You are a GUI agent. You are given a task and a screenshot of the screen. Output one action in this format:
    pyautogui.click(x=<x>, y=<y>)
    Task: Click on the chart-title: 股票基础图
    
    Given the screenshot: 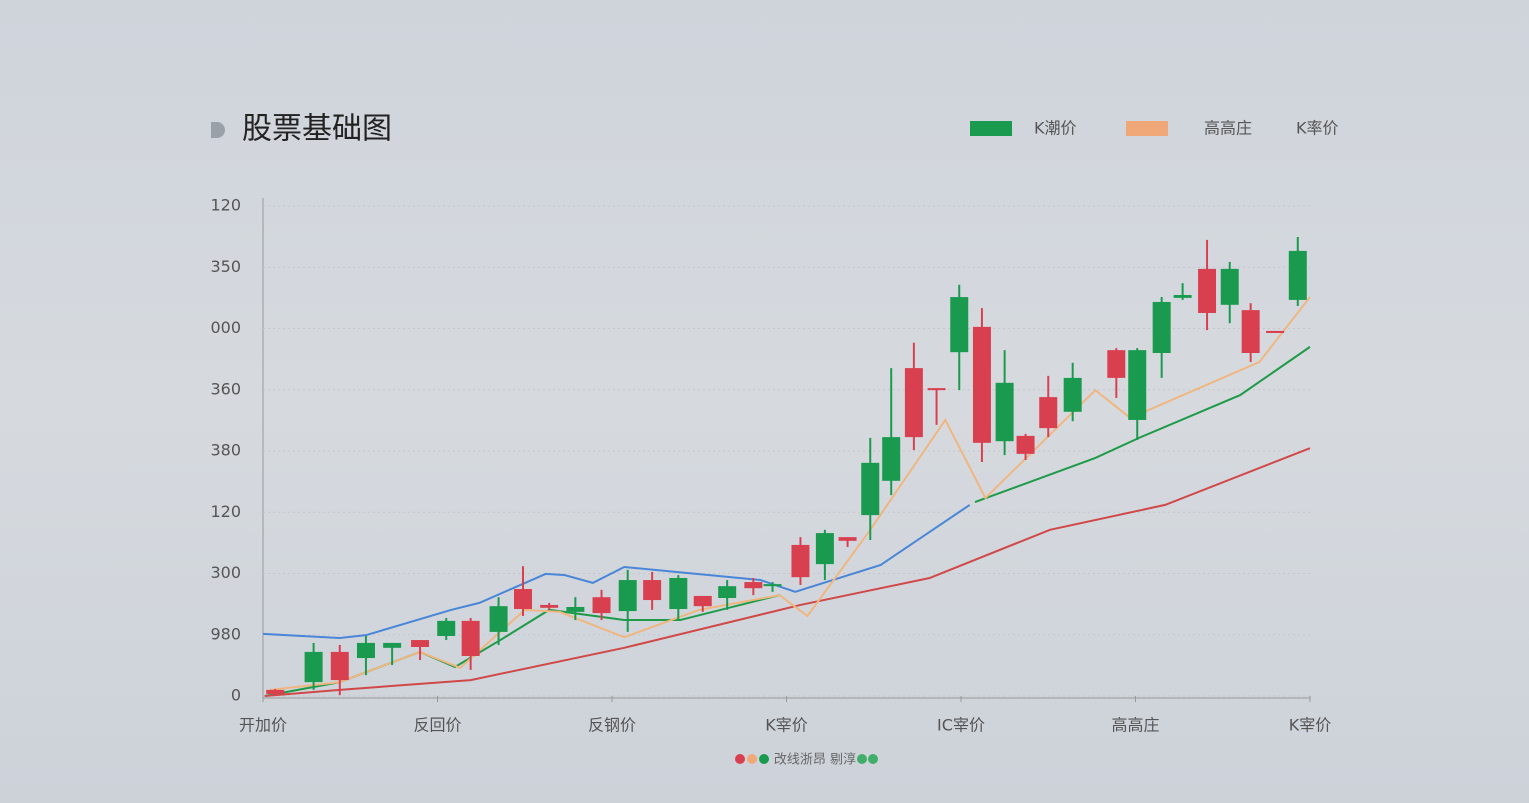 What is the action you would take?
    pyautogui.click(x=317, y=129)
    